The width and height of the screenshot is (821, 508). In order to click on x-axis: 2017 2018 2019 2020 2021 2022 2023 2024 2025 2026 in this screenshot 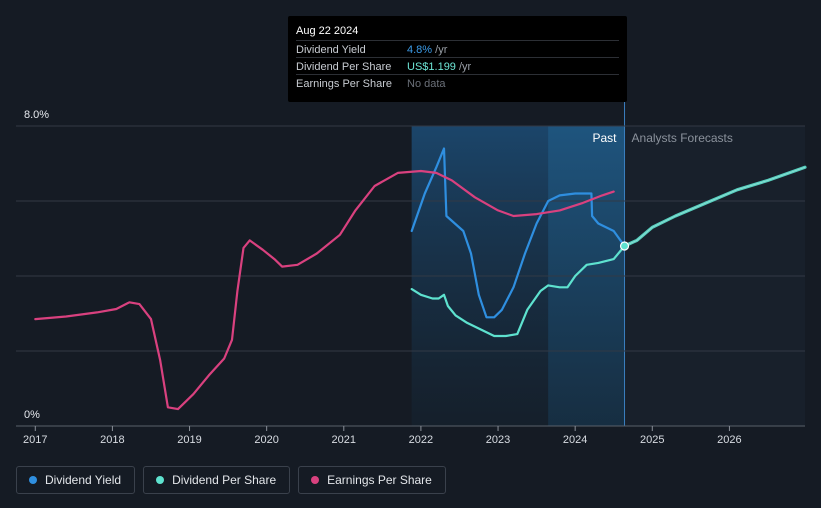, I will do `click(382, 436)`.